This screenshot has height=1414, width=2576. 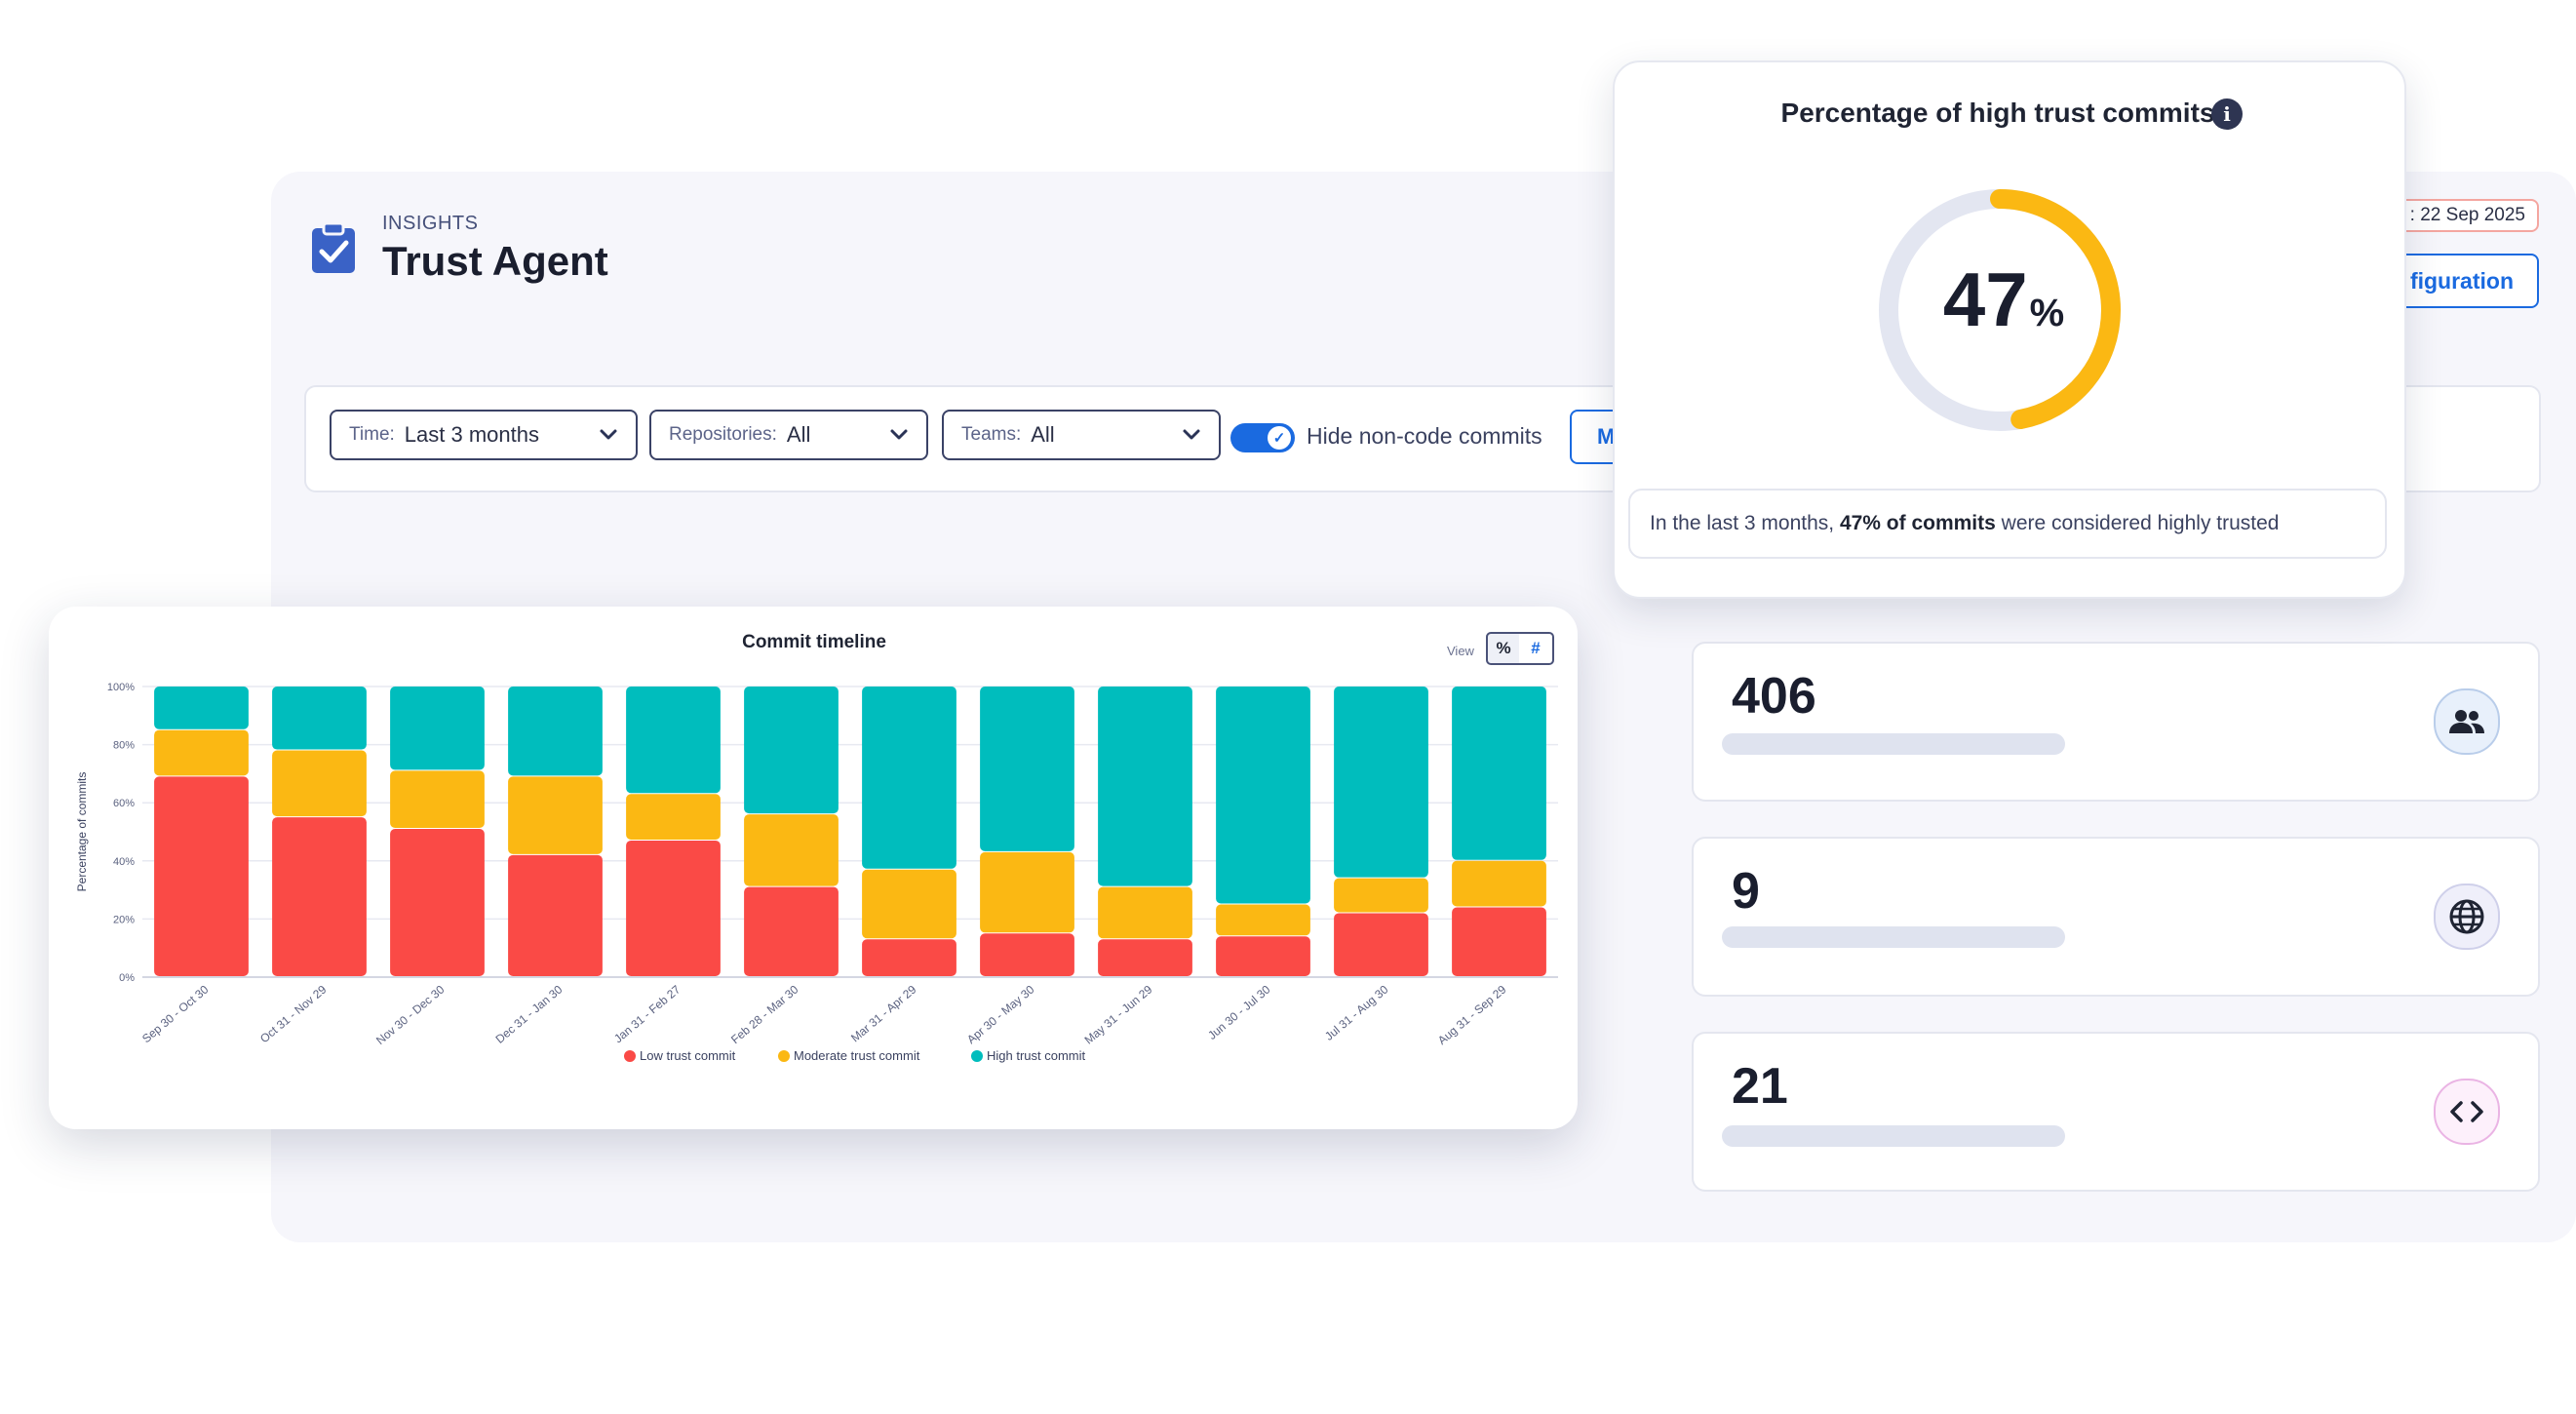 What do you see at coordinates (2227, 114) in the screenshot?
I see `info-icon: i` at bounding box center [2227, 114].